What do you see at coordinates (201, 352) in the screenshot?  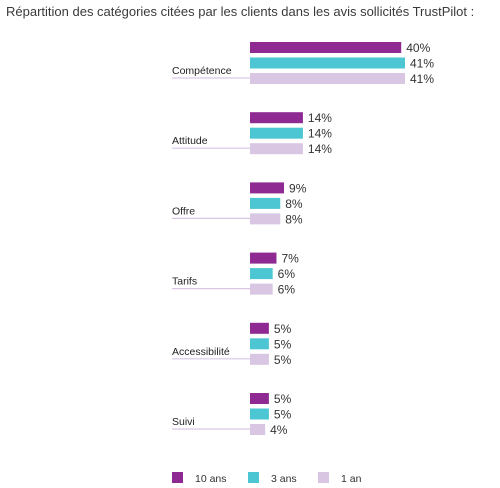 I see `category-label: Accessibilité` at bounding box center [201, 352].